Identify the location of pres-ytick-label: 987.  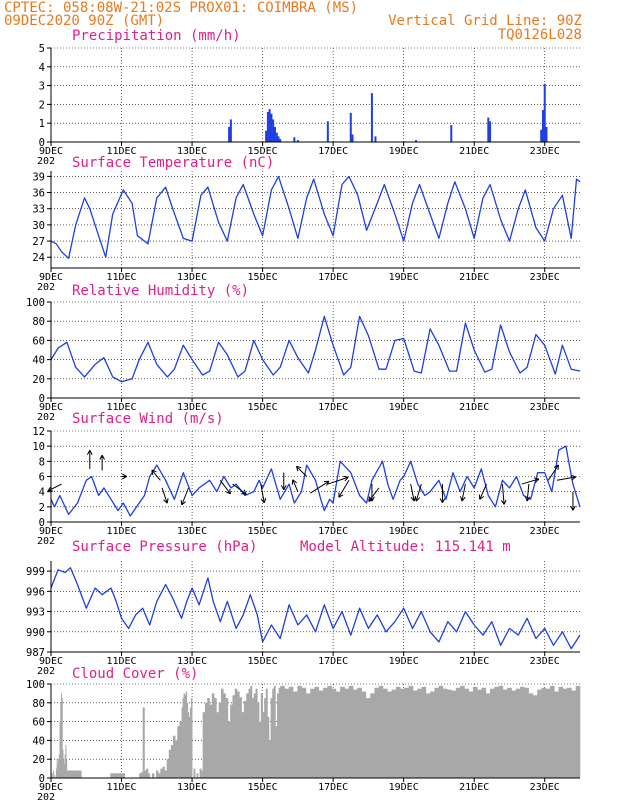
(35, 653).